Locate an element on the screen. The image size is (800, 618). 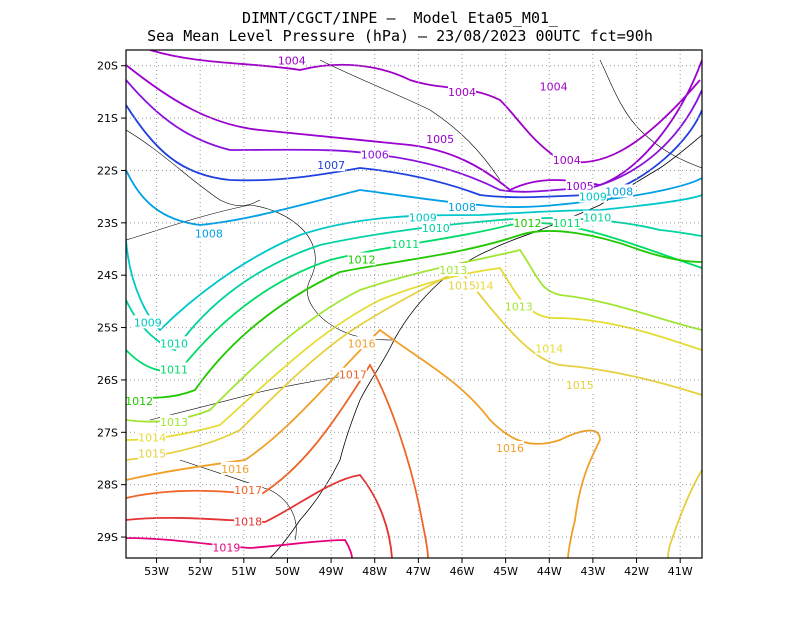
chart-title: DIMNT/CGCT/INPE – Model Eta05_M01_ is located at coordinates (400, 18).